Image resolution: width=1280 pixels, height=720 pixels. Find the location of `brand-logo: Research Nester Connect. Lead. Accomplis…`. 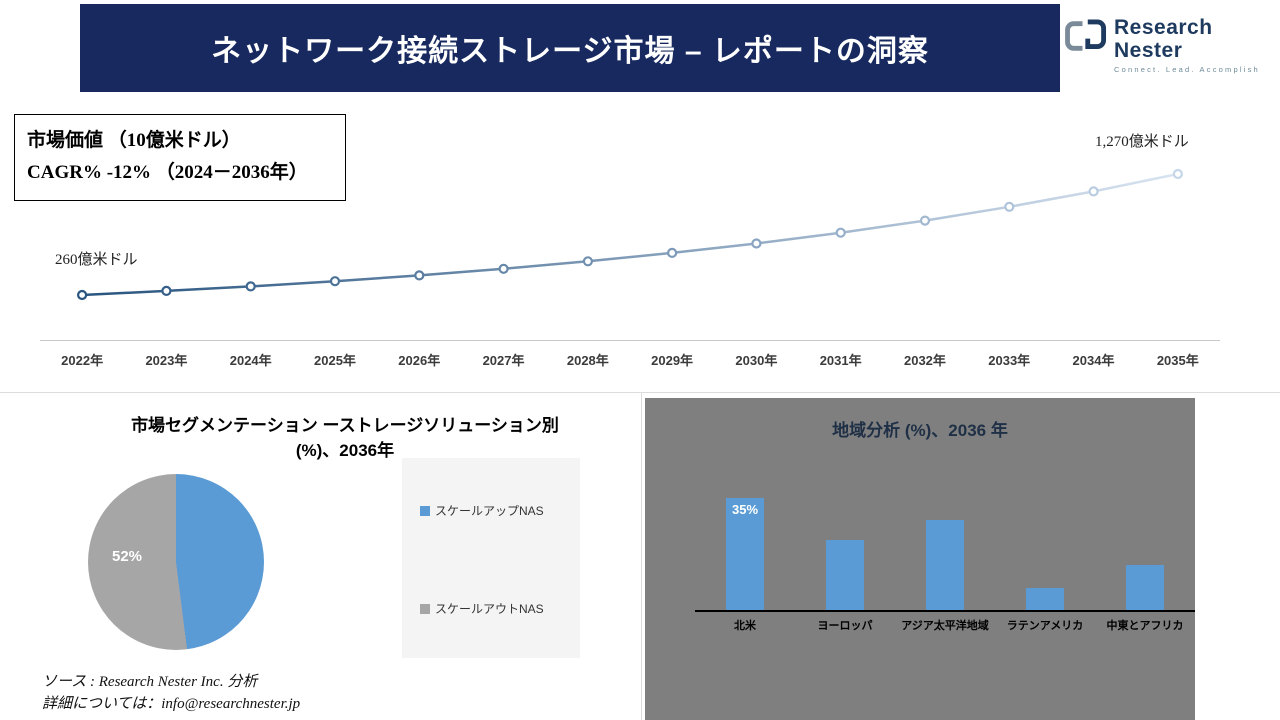

brand-logo: Research Nester Connect. Lead. Accomplis… is located at coordinates (1171, 45).